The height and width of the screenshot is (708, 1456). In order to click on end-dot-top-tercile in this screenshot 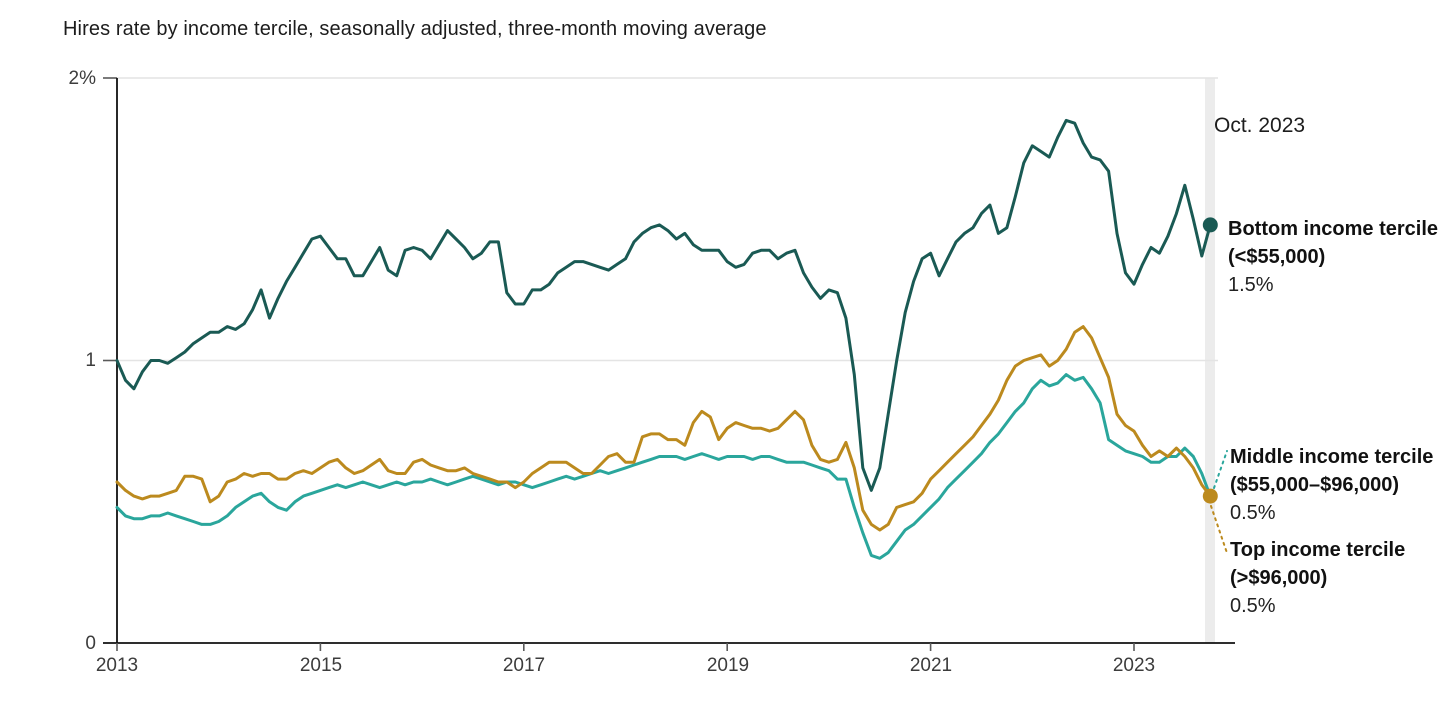, I will do `click(1210, 496)`.